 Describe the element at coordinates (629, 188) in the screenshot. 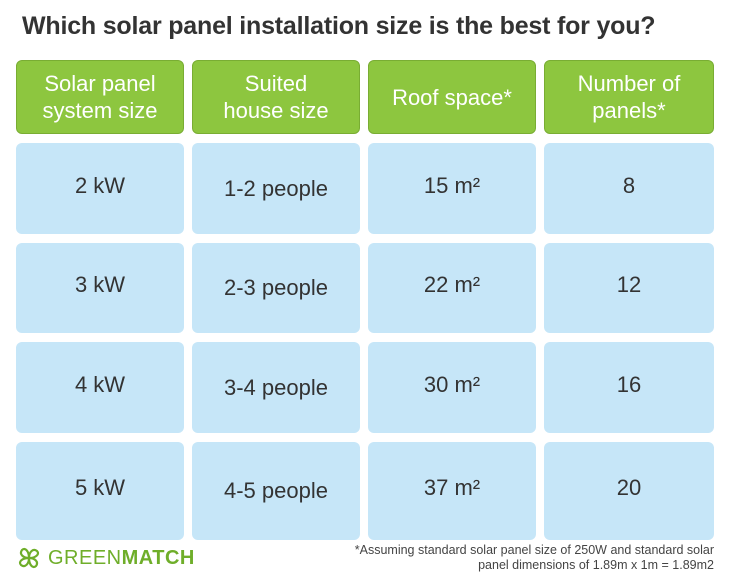

I see `cell-number-of-panels: 8` at that location.